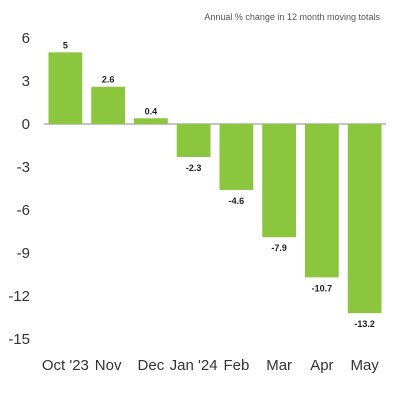 The width and height of the screenshot is (400, 400). I want to click on data-label: -13.2, so click(364, 324).